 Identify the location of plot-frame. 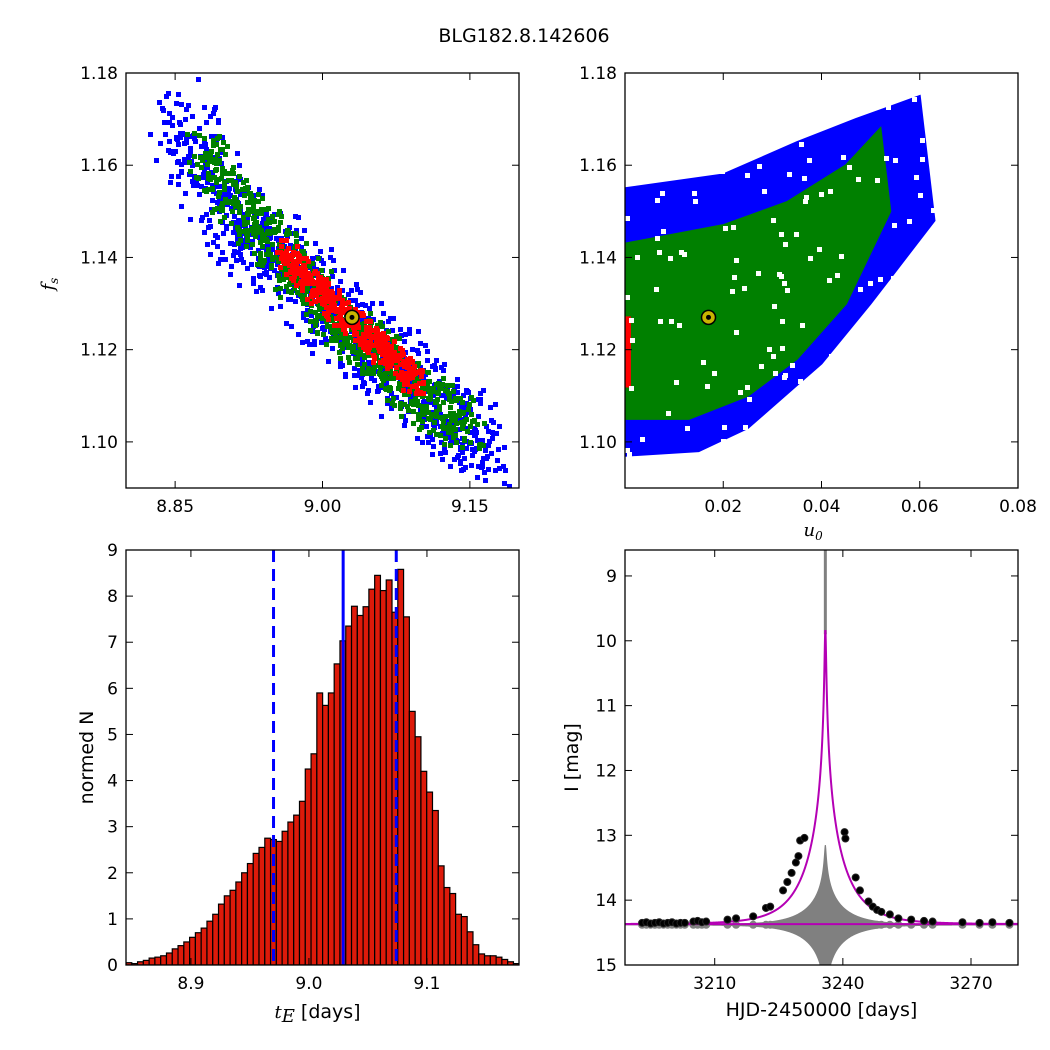
(322, 757).